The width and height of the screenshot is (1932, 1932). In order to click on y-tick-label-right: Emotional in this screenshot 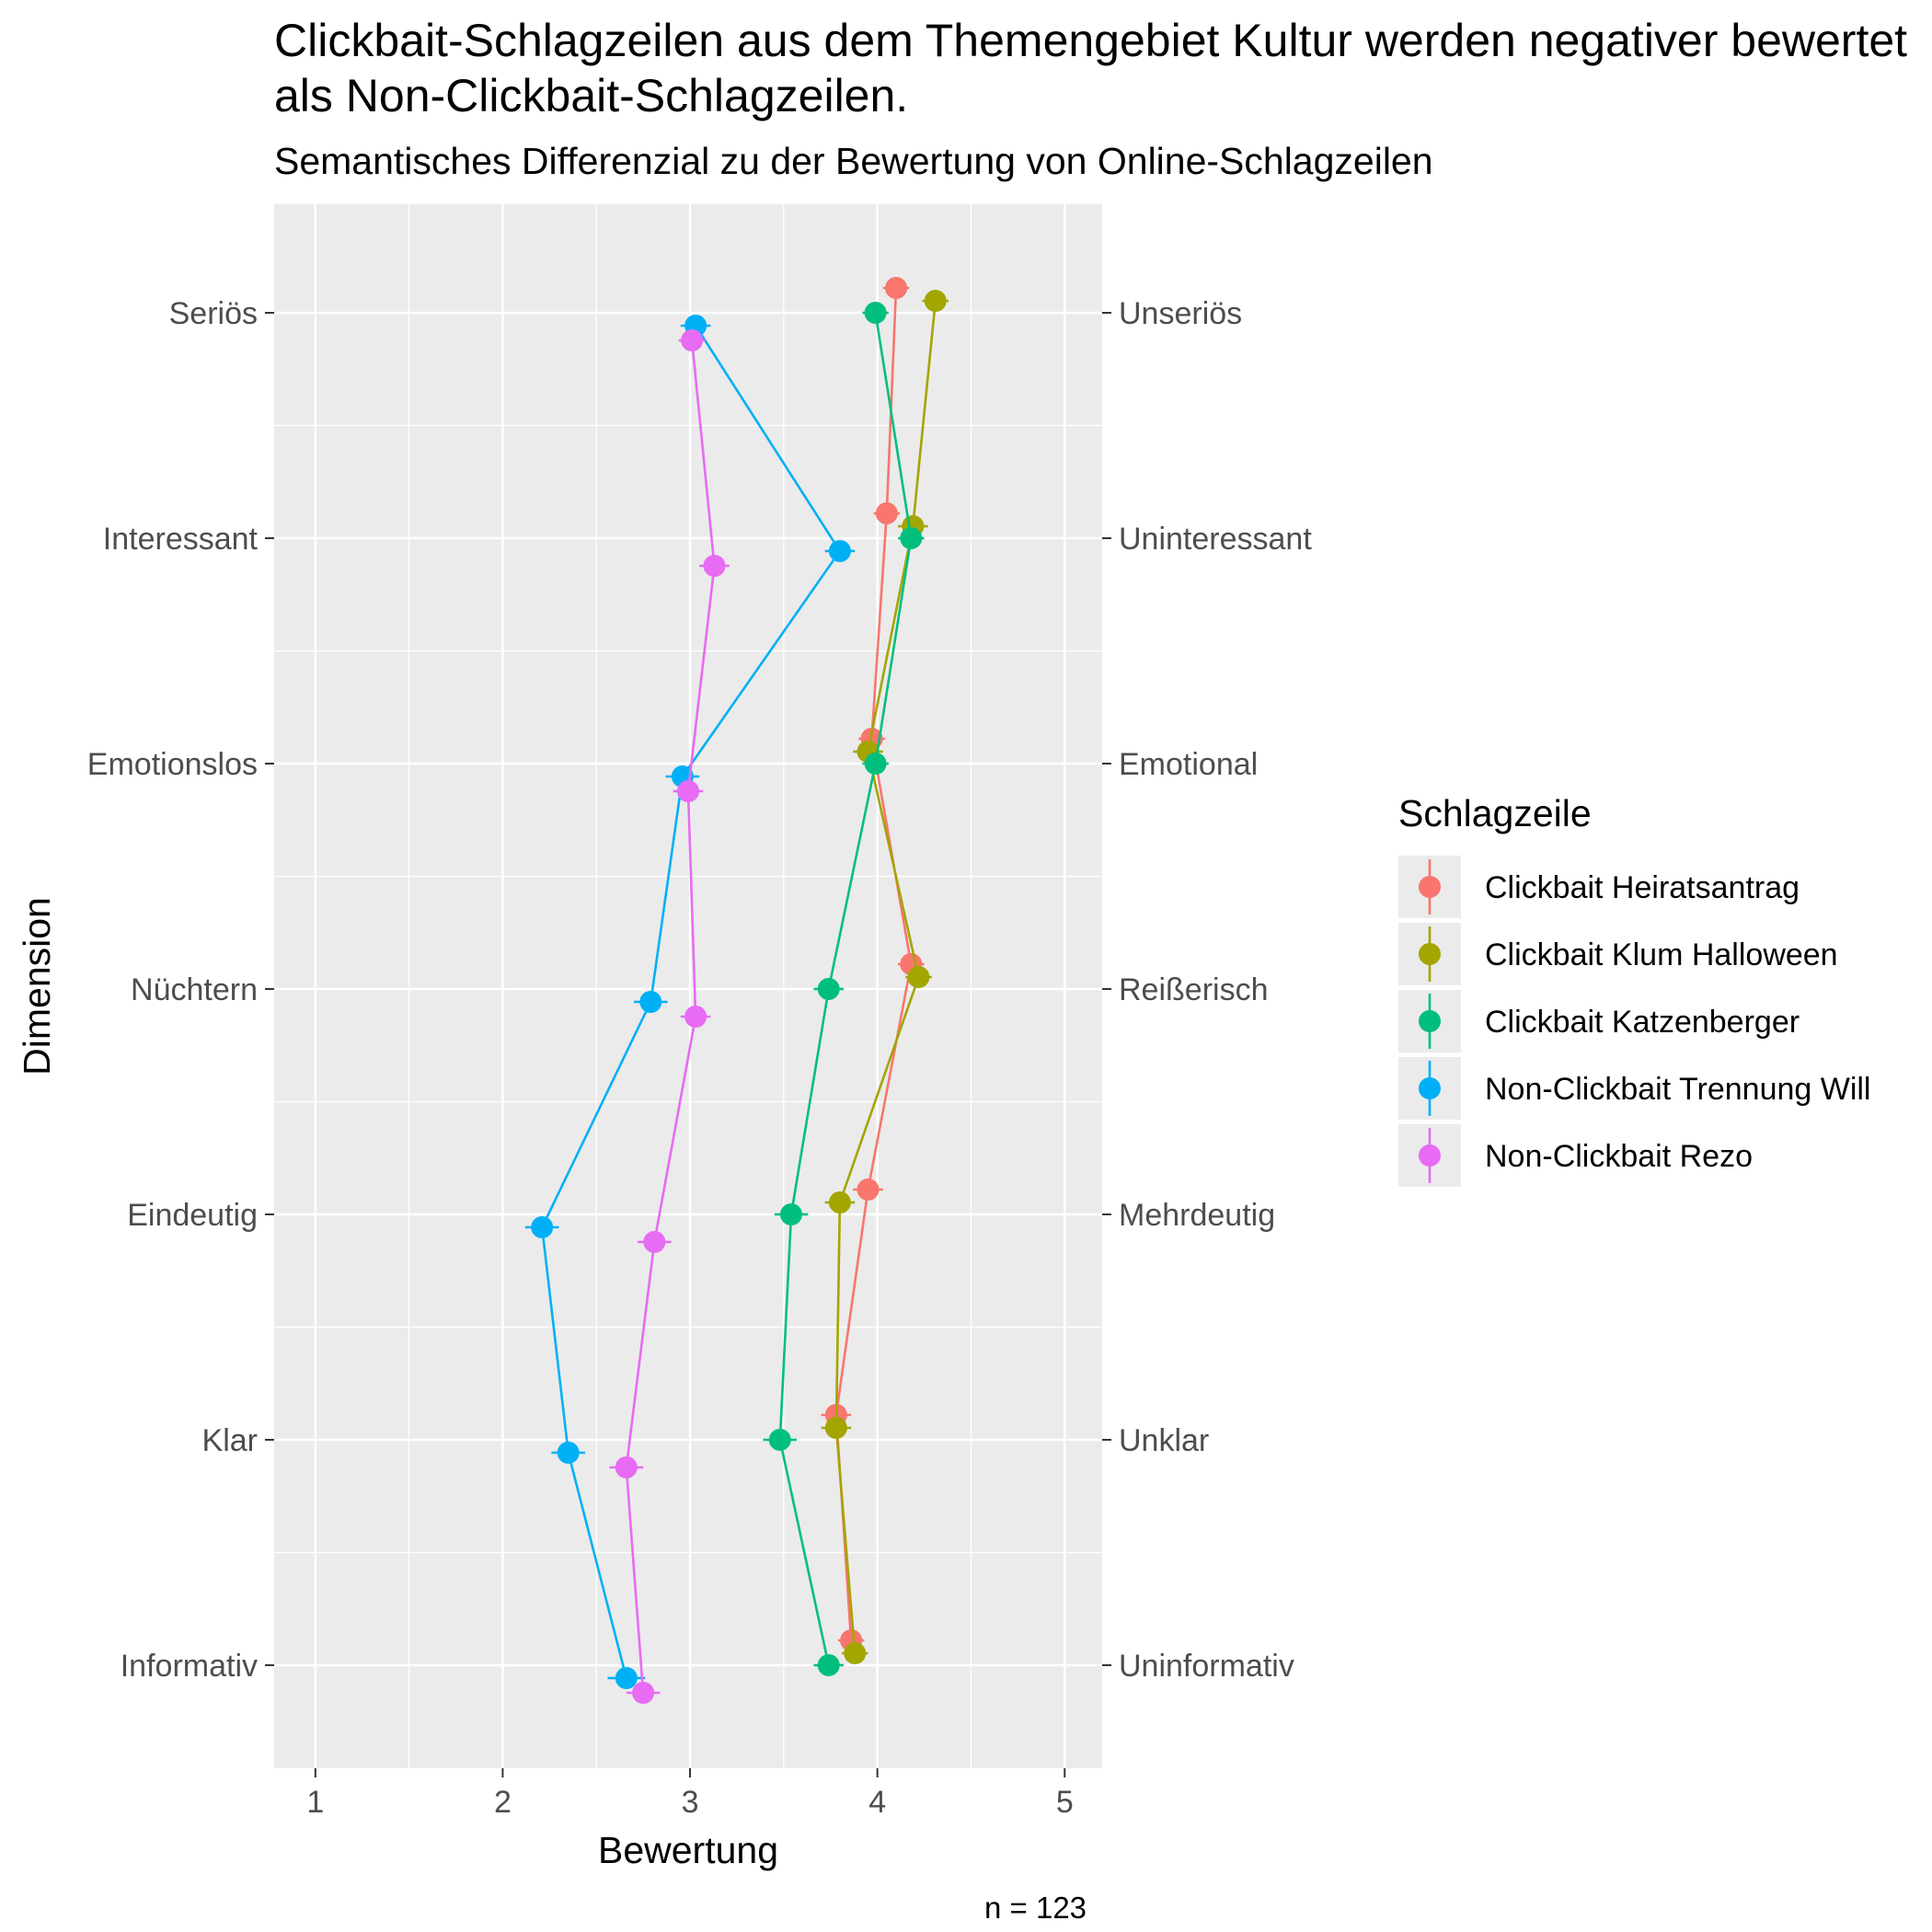, I will do `click(1188, 764)`.